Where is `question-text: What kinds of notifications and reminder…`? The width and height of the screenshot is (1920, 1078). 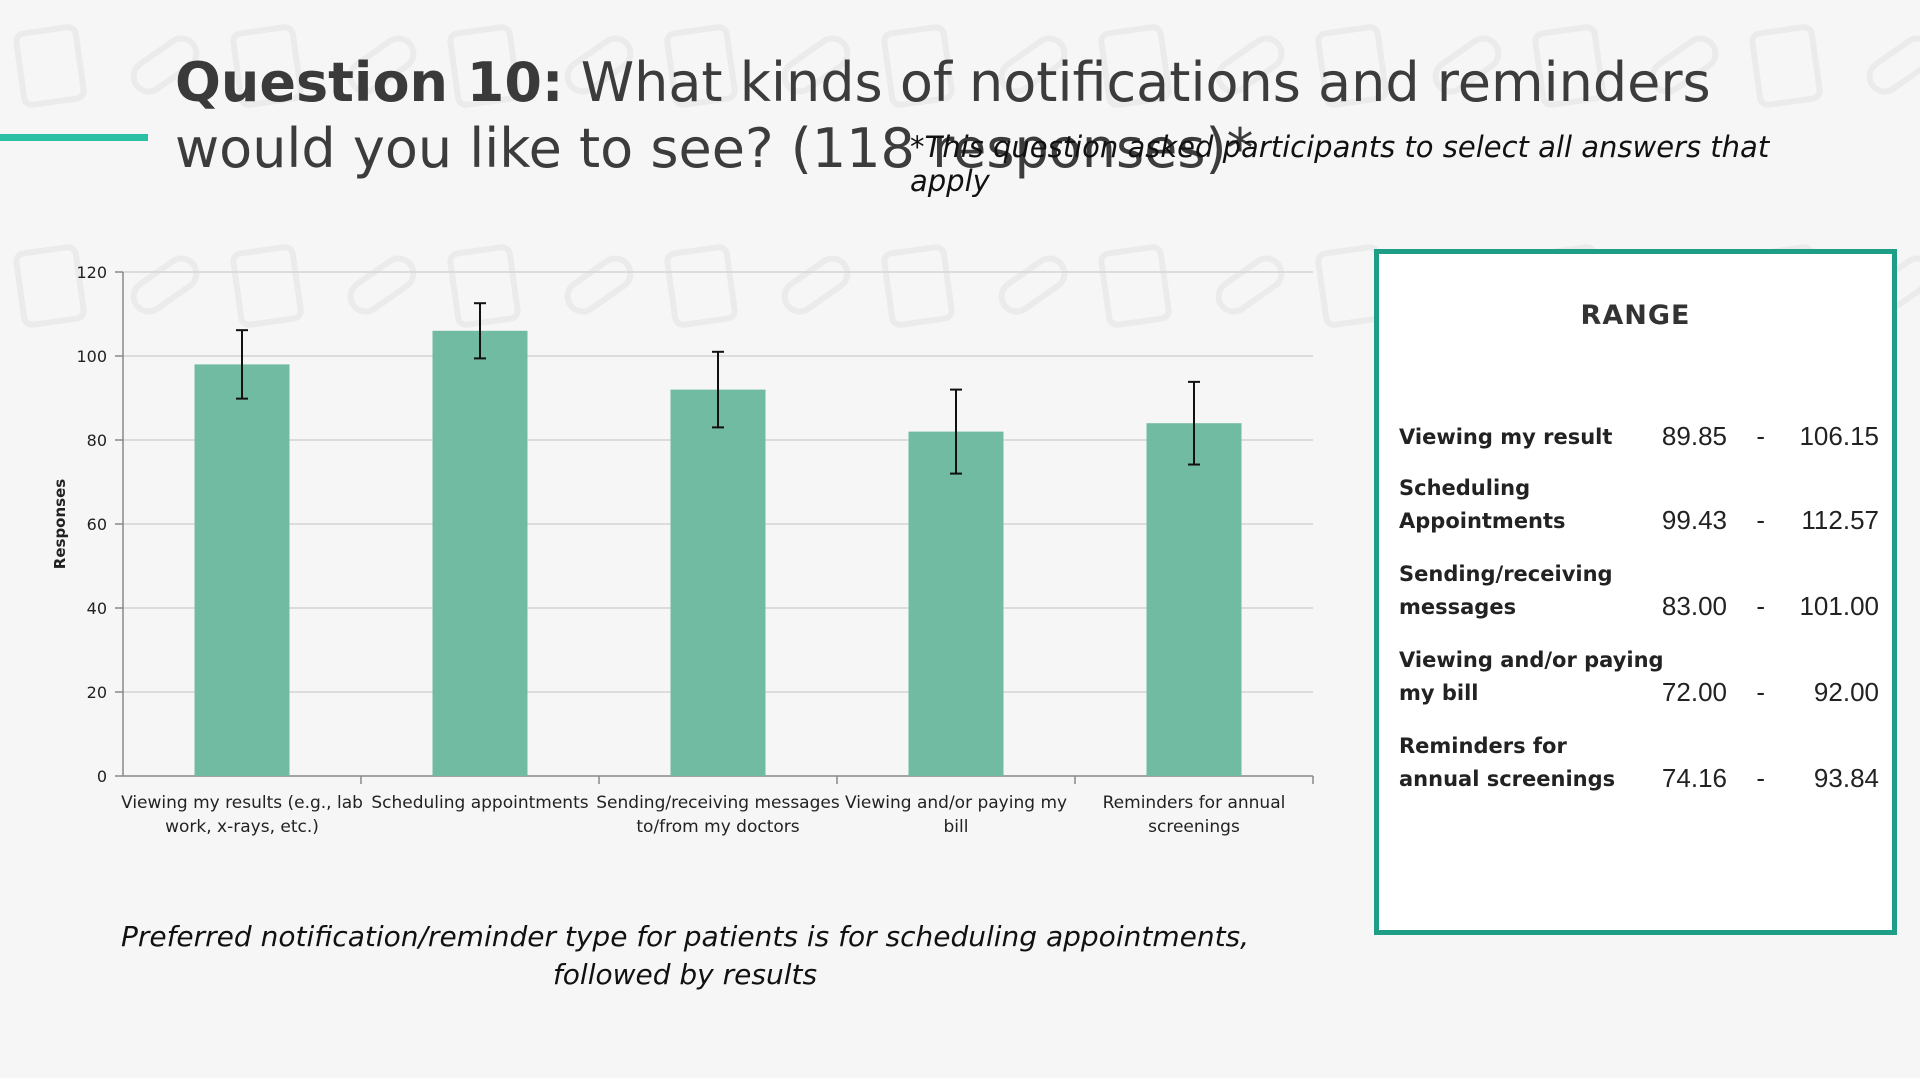 question-text: What kinds of notifications and reminder… is located at coordinates (943, 115).